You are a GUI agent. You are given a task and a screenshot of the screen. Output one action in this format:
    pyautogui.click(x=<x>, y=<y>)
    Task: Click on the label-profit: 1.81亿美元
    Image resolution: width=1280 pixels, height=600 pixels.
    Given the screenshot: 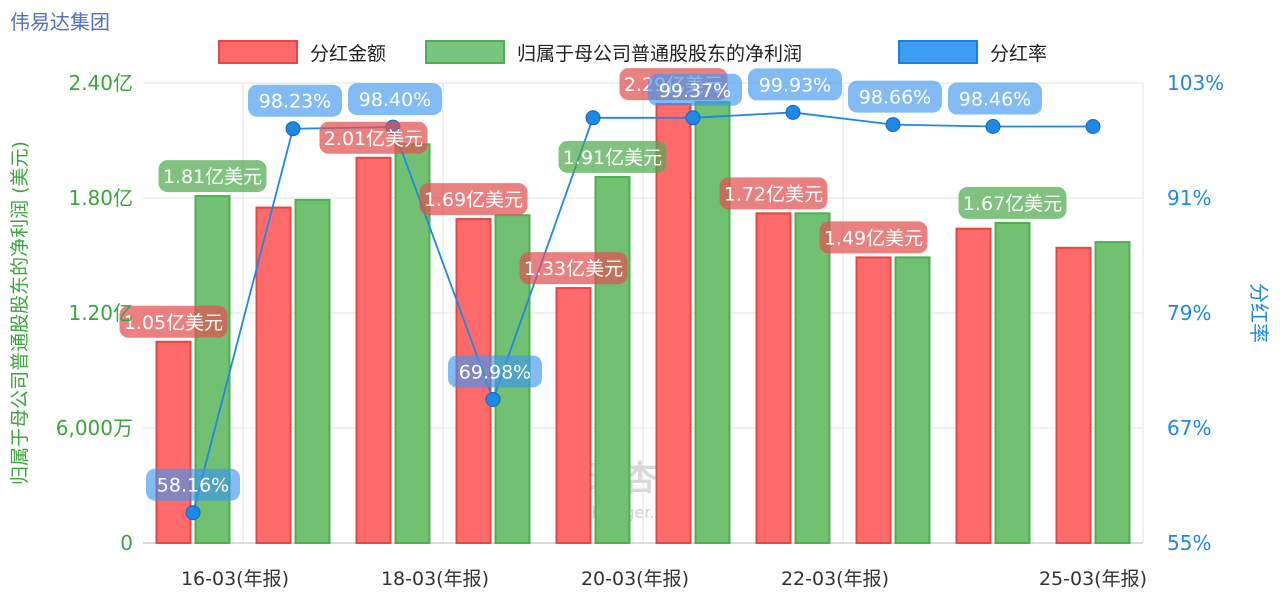 What is the action you would take?
    pyautogui.click(x=212, y=176)
    